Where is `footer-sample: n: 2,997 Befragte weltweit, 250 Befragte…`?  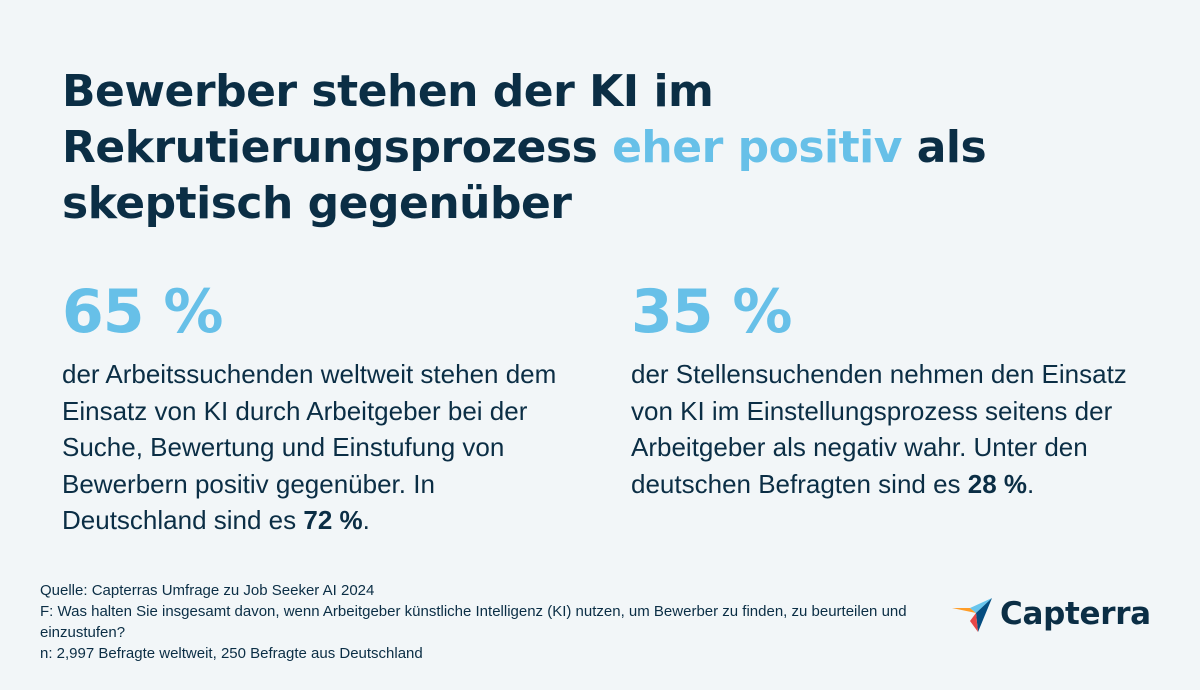
footer-sample: n: 2,997 Befragte weltweit, 250 Befragte… is located at coordinates (231, 653).